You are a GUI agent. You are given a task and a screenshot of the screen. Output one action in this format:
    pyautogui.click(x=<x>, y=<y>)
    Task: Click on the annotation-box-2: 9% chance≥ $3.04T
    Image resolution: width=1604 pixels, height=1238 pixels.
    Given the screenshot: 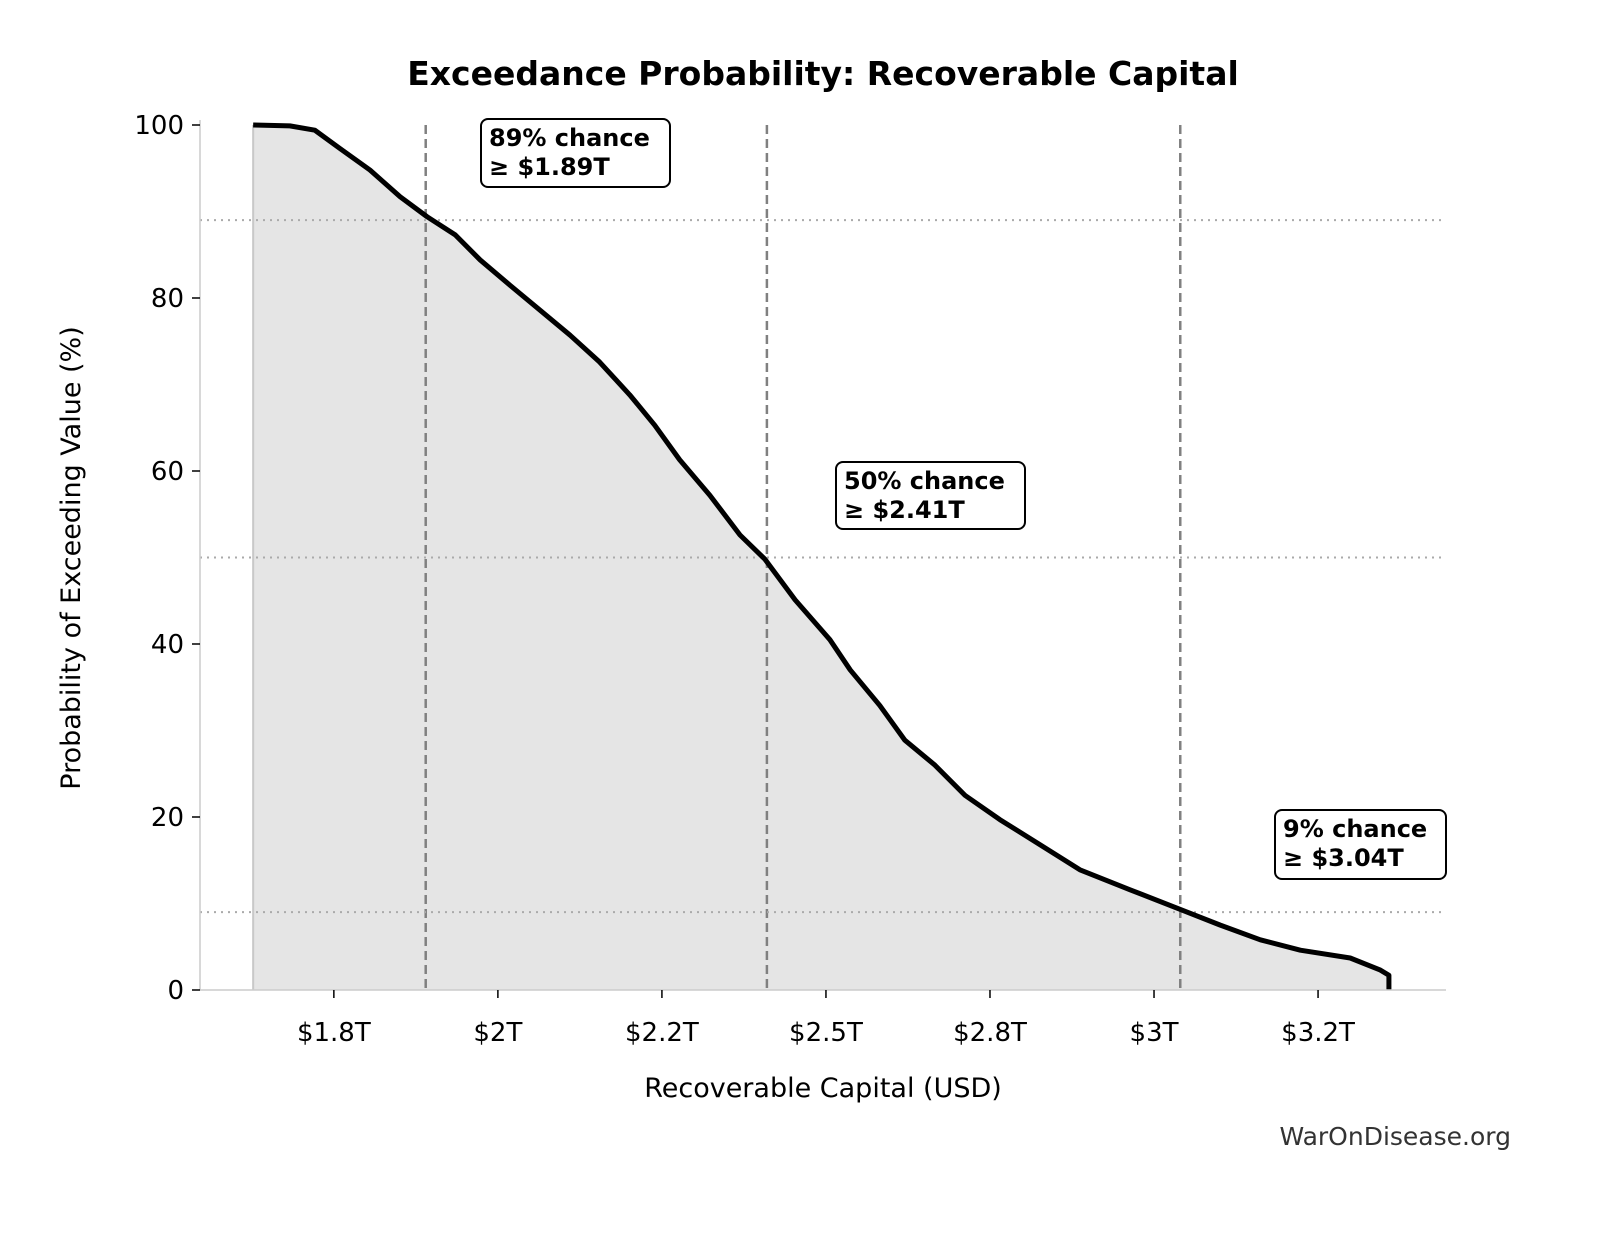 What is the action you would take?
    pyautogui.click(x=1360, y=844)
    